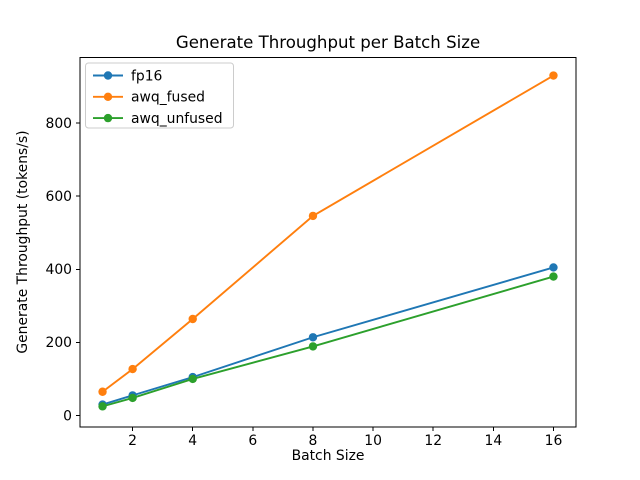  What do you see at coordinates (328, 42) in the screenshot?
I see `chart-title: Generate Throughput per Batch Size` at bounding box center [328, 42].